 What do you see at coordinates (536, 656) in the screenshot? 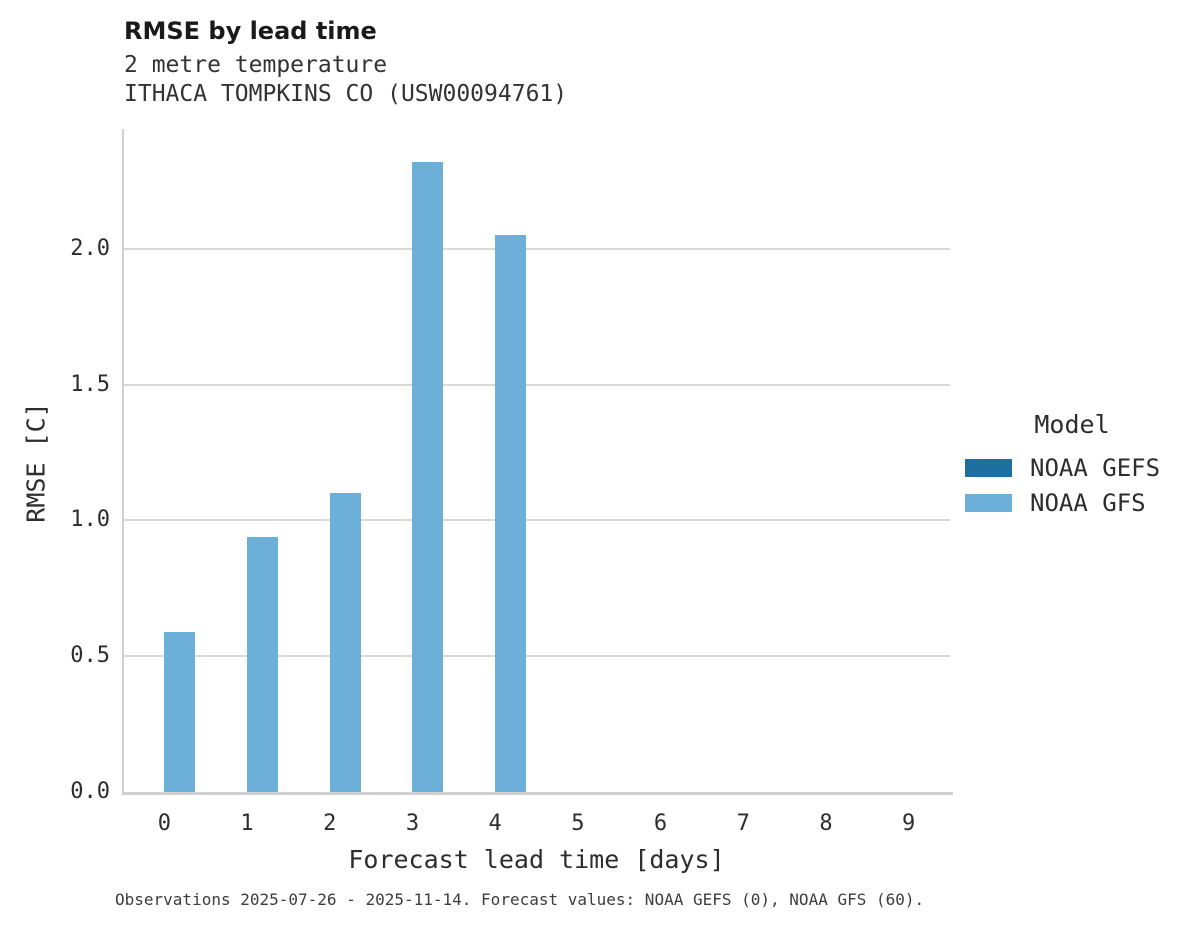
I see `gridline-y-0.5` at bounding box center [536, 656].